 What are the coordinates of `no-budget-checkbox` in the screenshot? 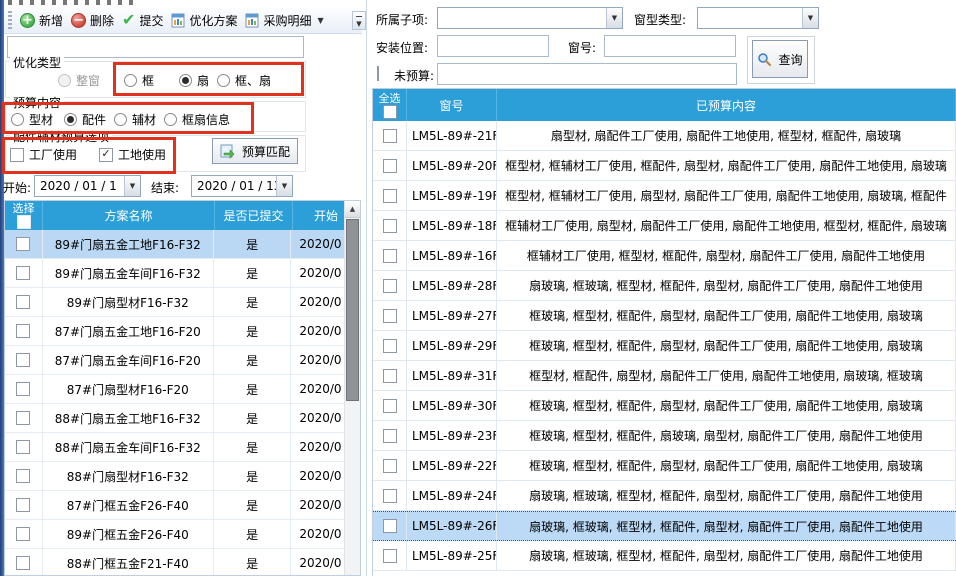 It's located at (378, 73).